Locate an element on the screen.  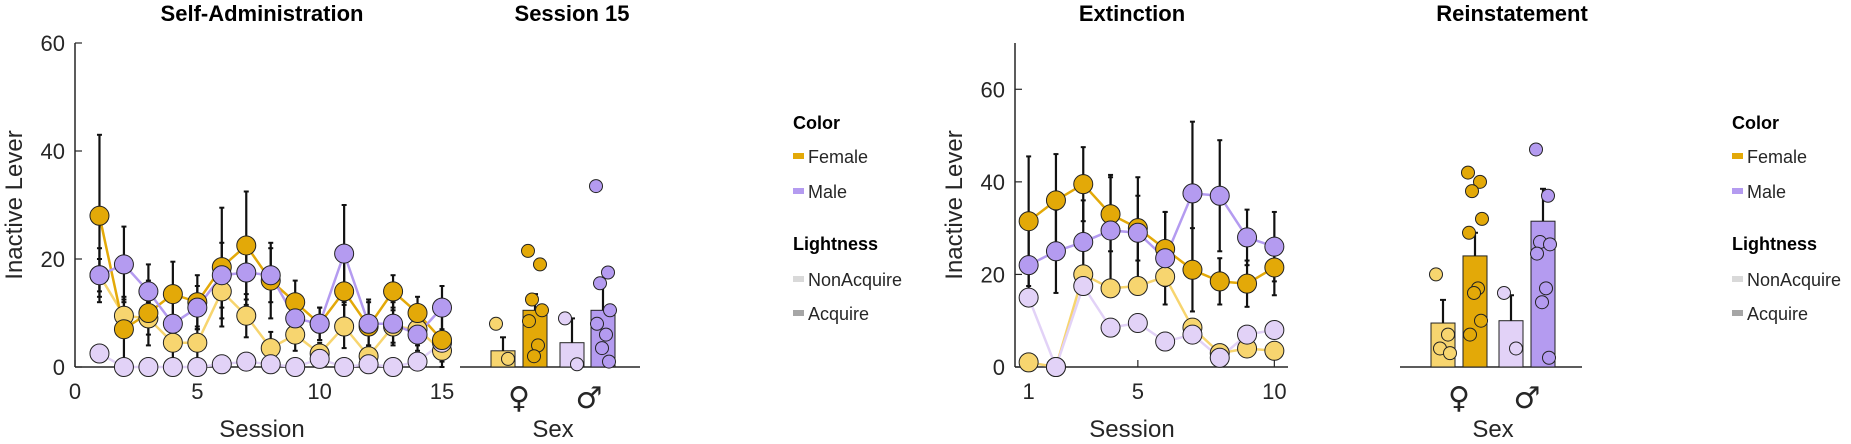
y-tick-label: 0 is located at coordinates (999, 367).